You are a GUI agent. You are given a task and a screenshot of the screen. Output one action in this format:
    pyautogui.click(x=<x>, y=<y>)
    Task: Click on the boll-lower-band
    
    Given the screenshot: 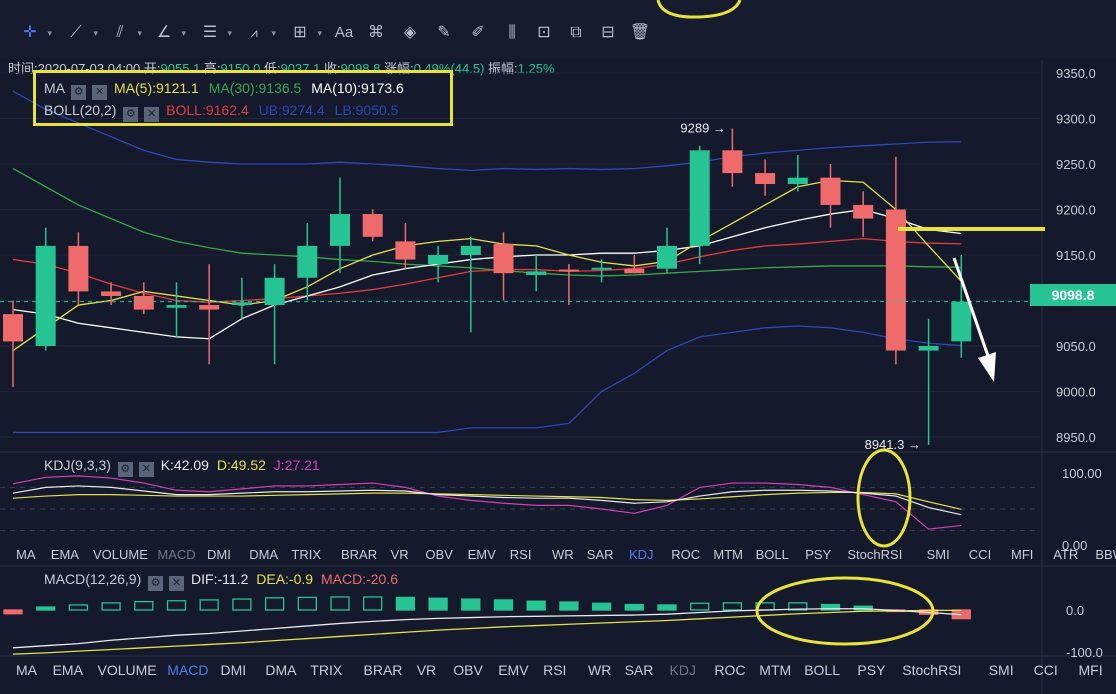 What is the action you would take?
    pyautogui.click(x=487, y=379)
    